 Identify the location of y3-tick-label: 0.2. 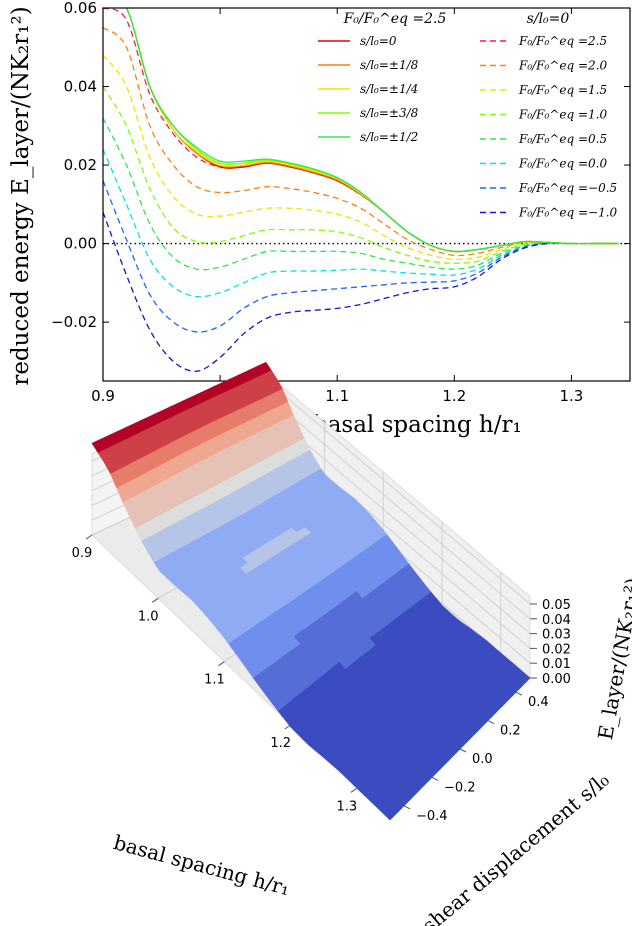
(510, 731).